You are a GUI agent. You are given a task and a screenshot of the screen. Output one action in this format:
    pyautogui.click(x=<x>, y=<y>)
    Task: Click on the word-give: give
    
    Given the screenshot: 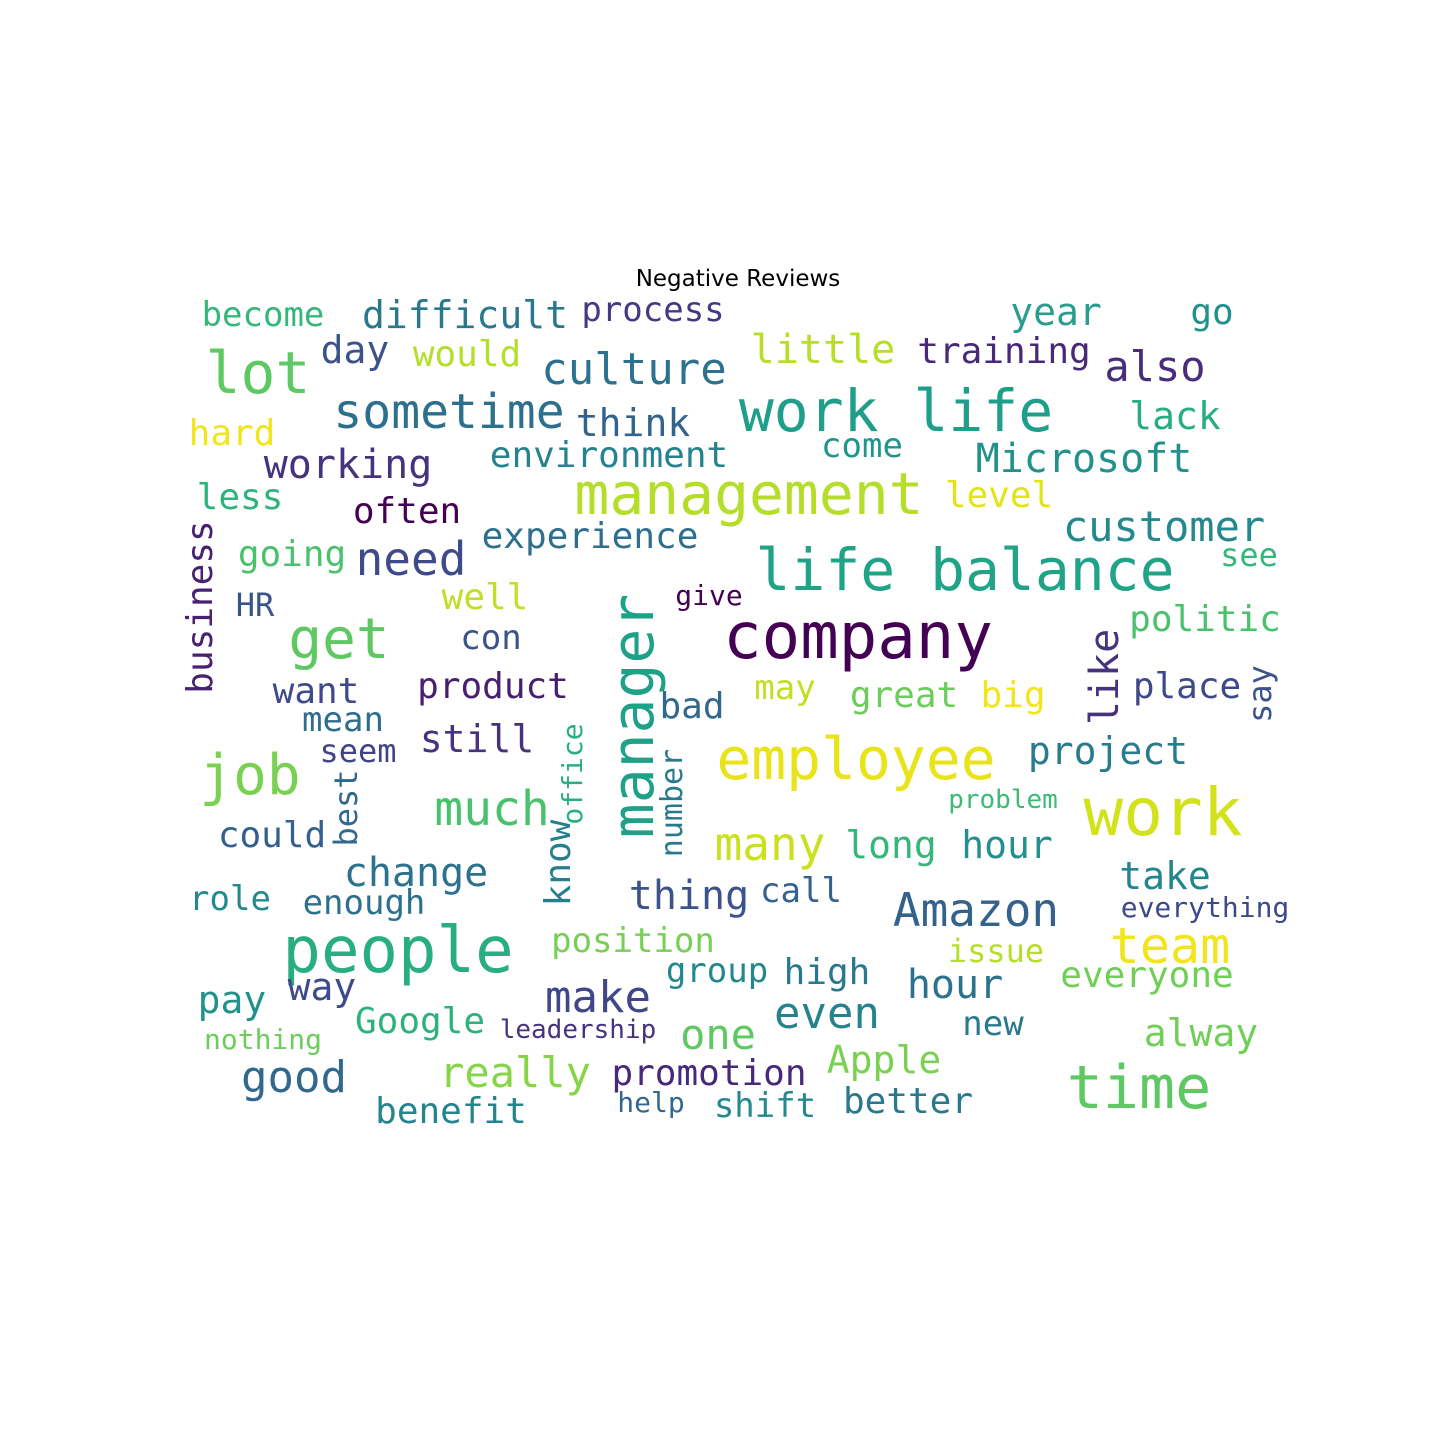 What is the action you would take?
    pyautogui.click(x=709, y=595)
    